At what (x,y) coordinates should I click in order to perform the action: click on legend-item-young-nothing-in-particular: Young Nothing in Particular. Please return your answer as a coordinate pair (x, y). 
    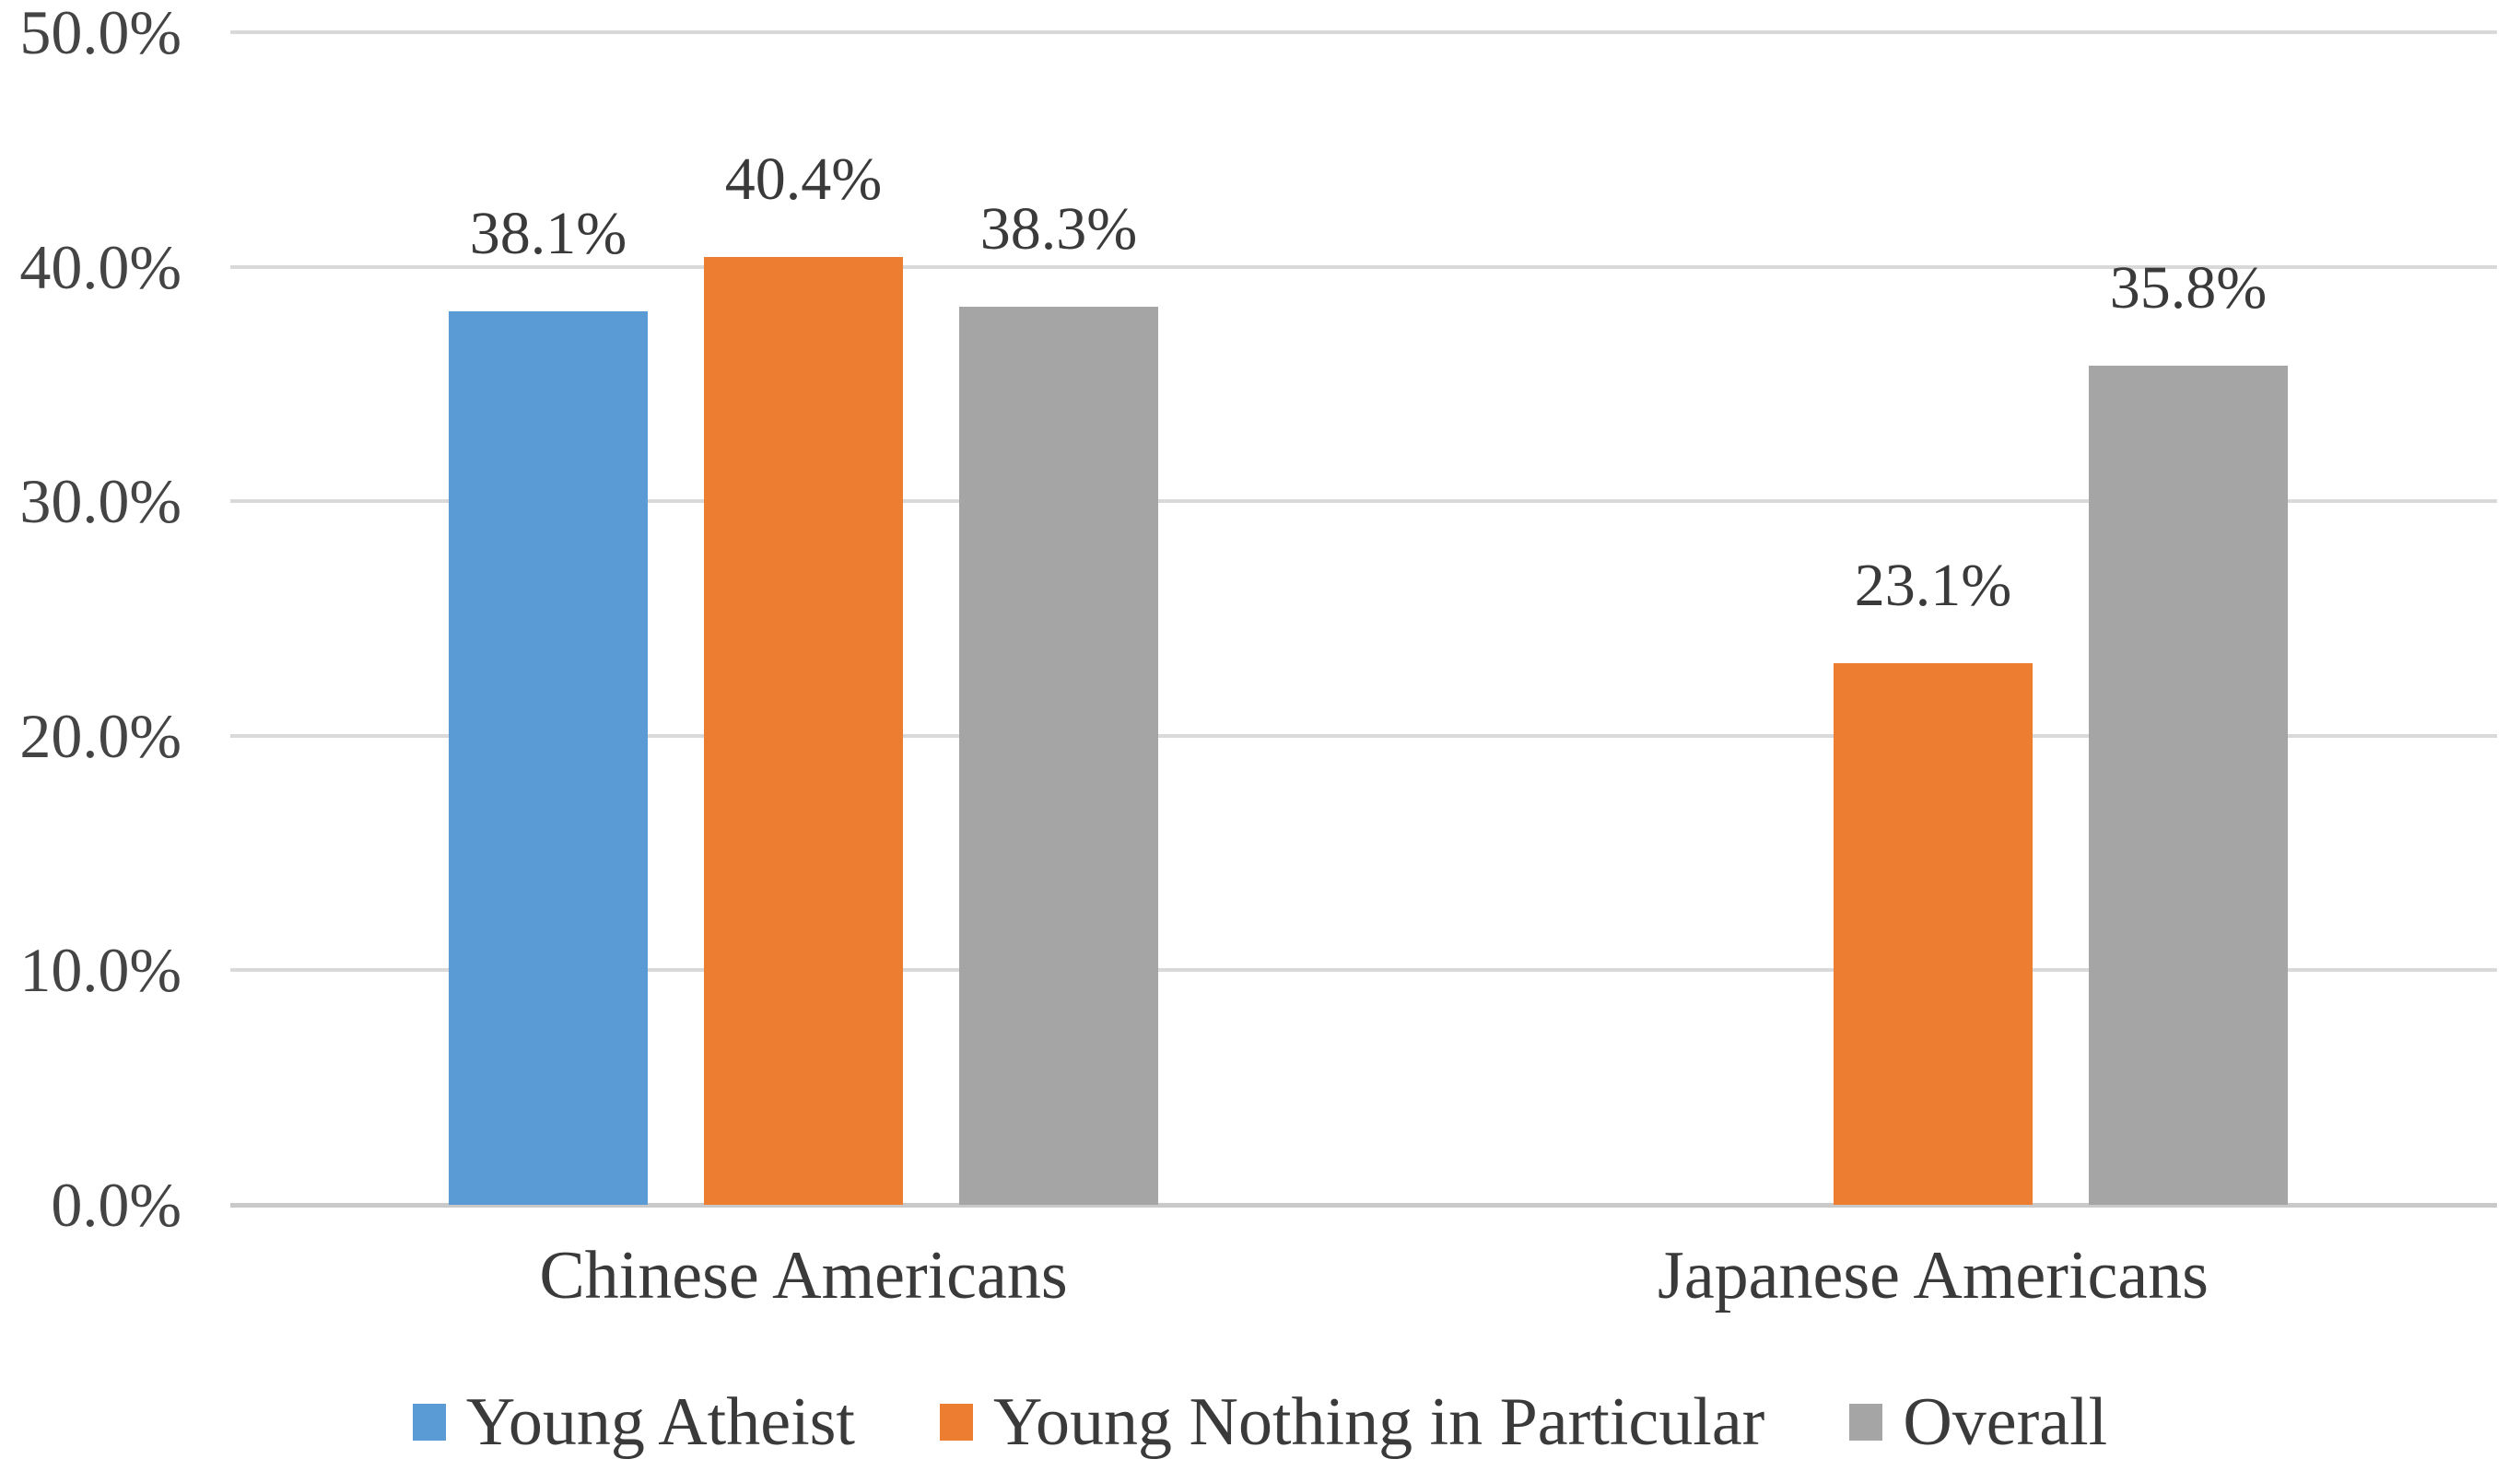
    Looking at the image, I should click on (1352, 1422).